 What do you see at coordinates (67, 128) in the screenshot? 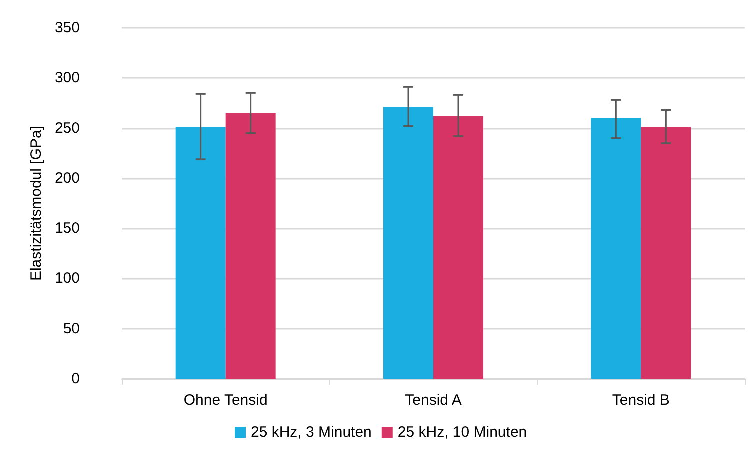
I see `y-tick-label: 250` at bounding box center [67, 128].